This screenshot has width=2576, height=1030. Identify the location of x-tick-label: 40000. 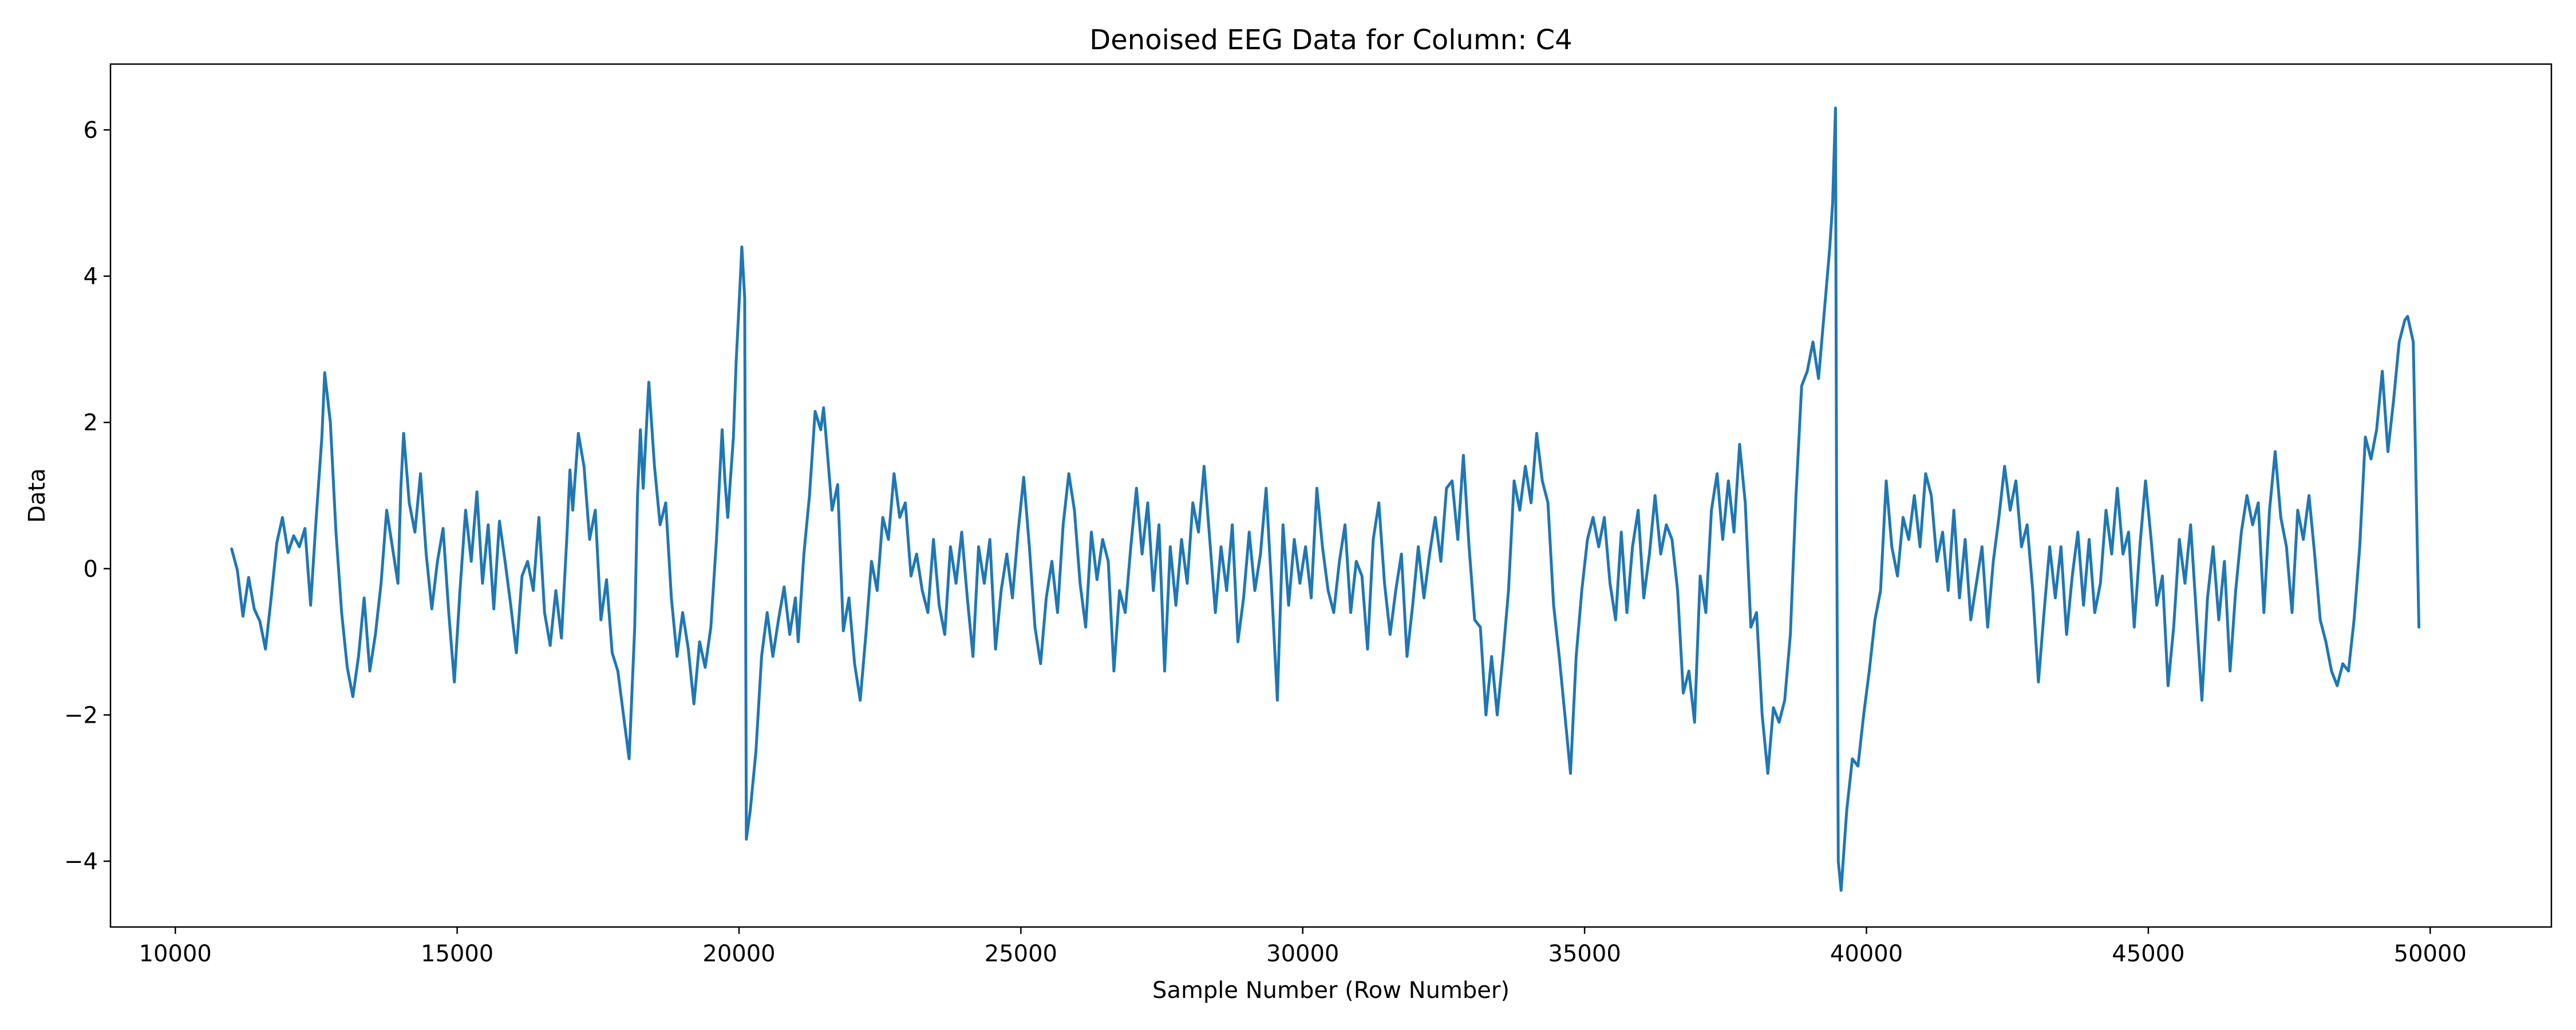
(1866, 954).